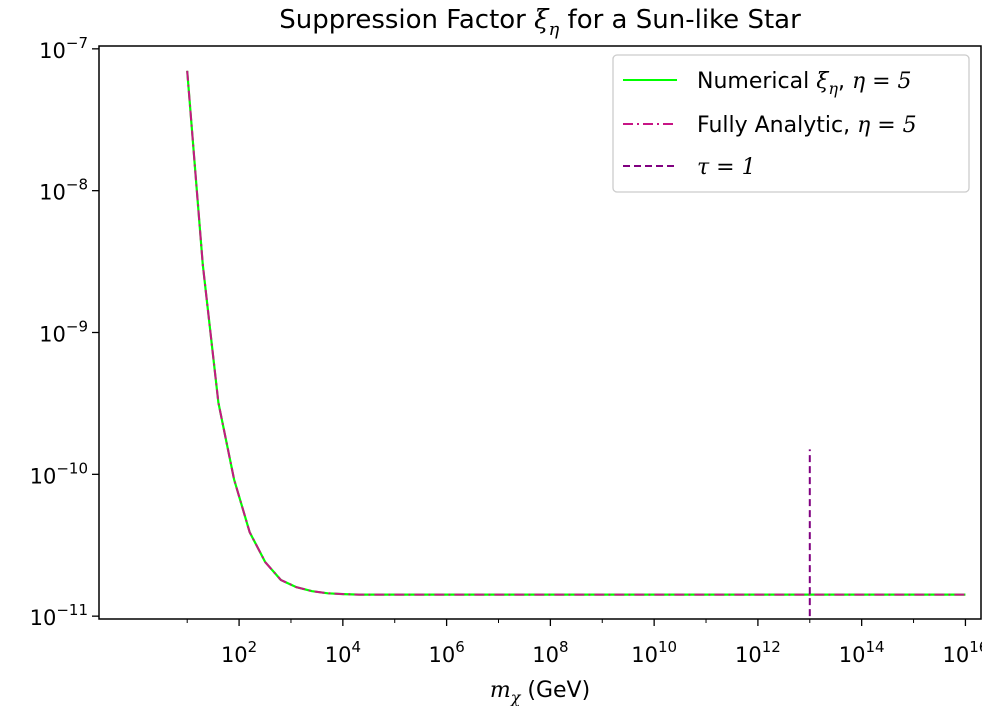 The width and height of the screenshot is (982, 706). What do you see at coordinates (553, 29) in the screenshot?
I see `chart-title-subscript: η` at bounding box center [553, 29].